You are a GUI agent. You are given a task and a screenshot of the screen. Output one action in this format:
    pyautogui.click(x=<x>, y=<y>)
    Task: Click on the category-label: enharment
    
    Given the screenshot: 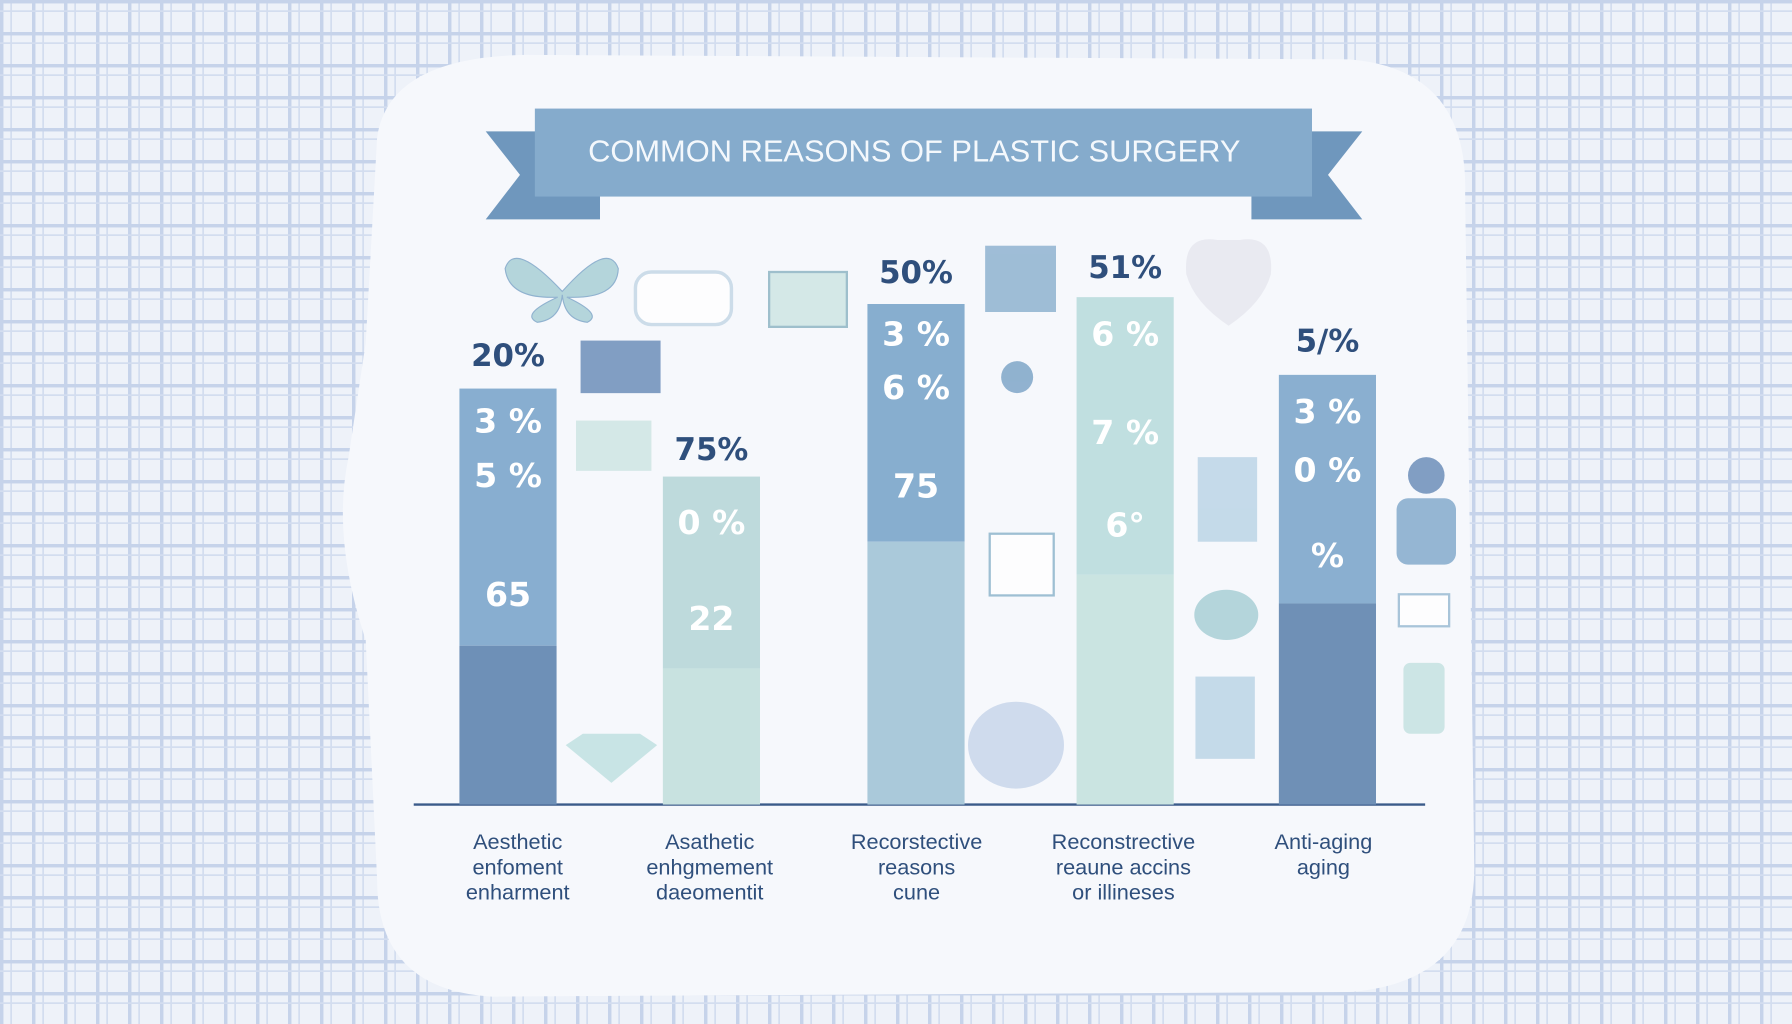 What is the action you would take?
    pyautogui.click(x=518, y=891)
    